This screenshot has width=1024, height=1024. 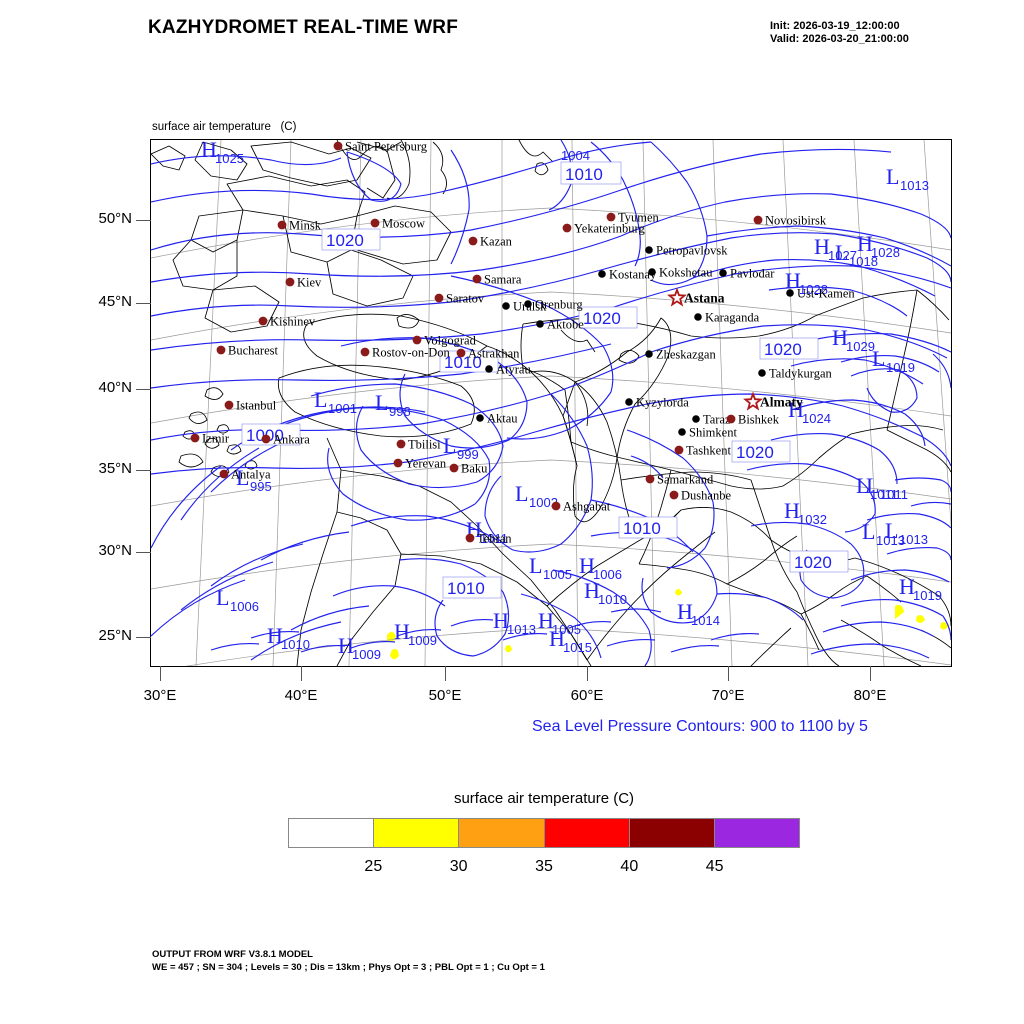 I want to click on city-marker: Istanbul, so click(x=250, y=406).